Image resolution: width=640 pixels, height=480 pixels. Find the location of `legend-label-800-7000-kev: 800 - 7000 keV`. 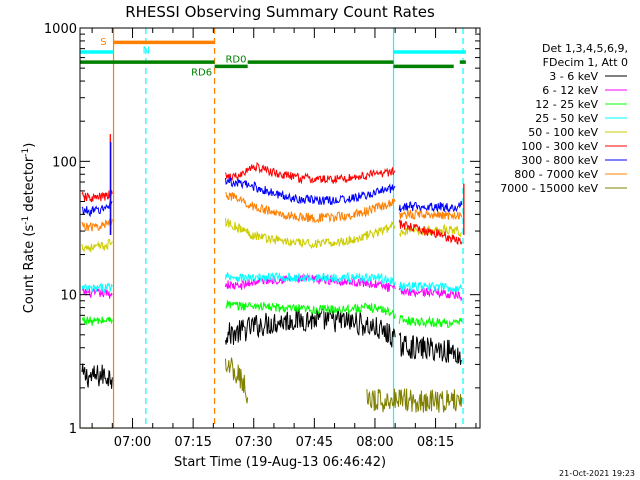

legend-label-800-7000-kev: 800 - 7000 keV is located at coordinates (556, 174).